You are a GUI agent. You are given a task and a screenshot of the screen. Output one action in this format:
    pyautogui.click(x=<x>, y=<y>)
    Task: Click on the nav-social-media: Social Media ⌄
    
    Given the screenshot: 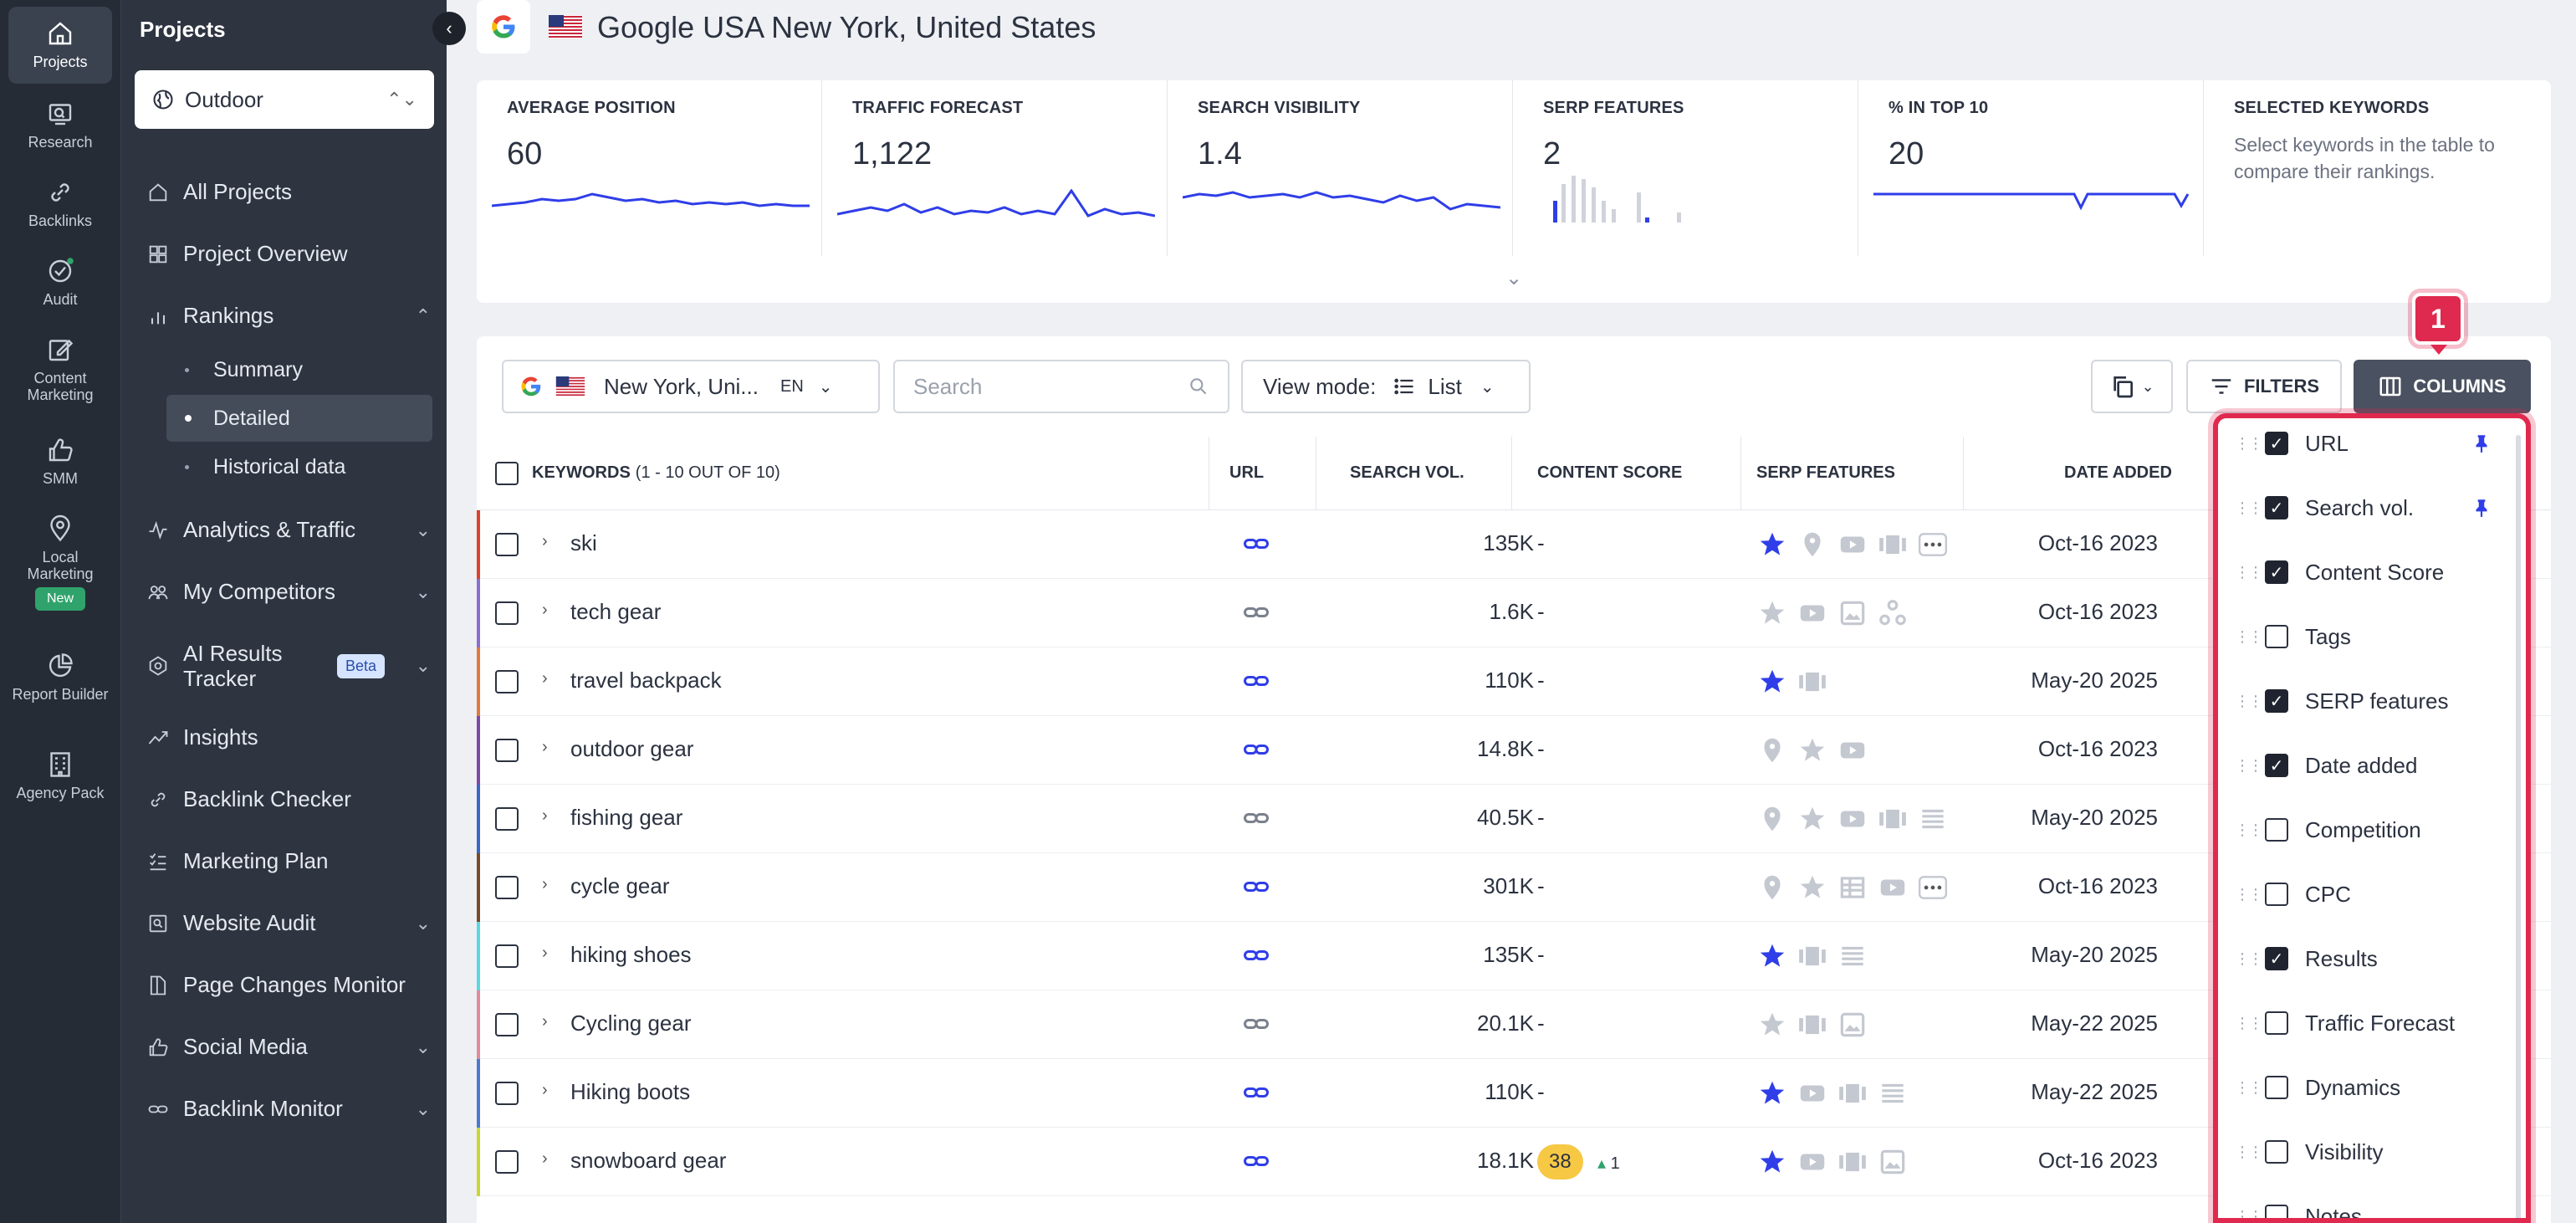 What is the action you would take?
    pyautogui.click(x=288, y=1047)
    